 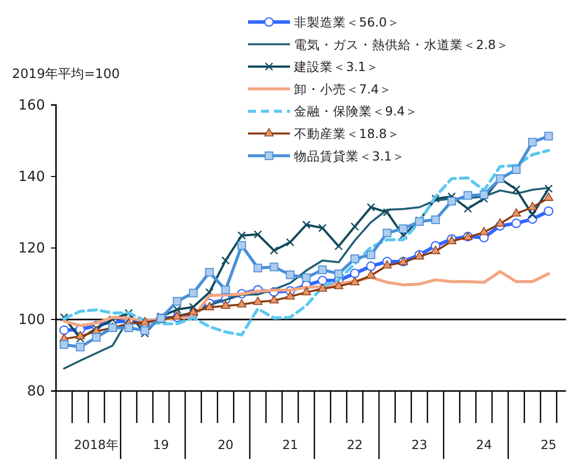 I want to click on y-axis-title: 2019年平均=100, so click(x=66, y=74).